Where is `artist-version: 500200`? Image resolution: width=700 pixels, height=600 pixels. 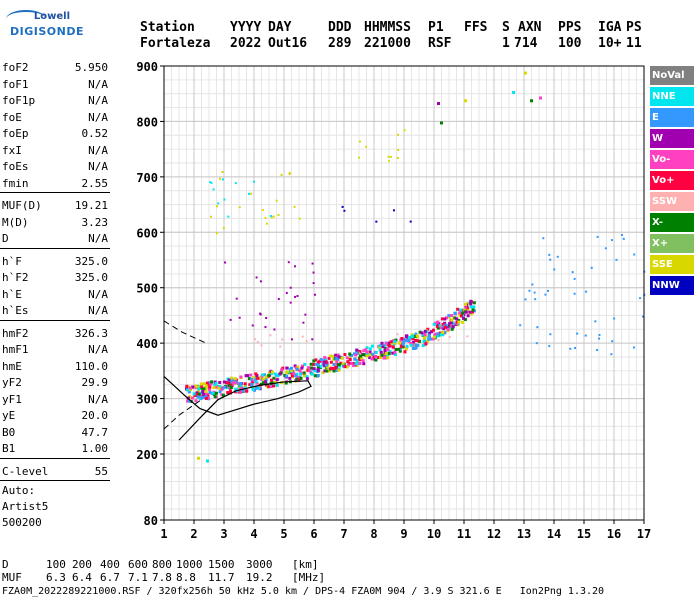
artist-version: 500200 is located at coordinates (22, 522).